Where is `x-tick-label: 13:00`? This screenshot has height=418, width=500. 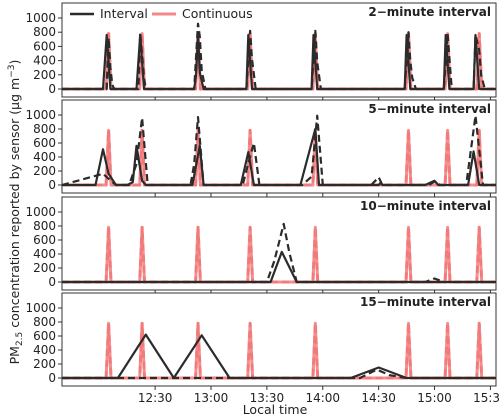 x-tick-label: 13:00 is located at coordinates (211, 398).